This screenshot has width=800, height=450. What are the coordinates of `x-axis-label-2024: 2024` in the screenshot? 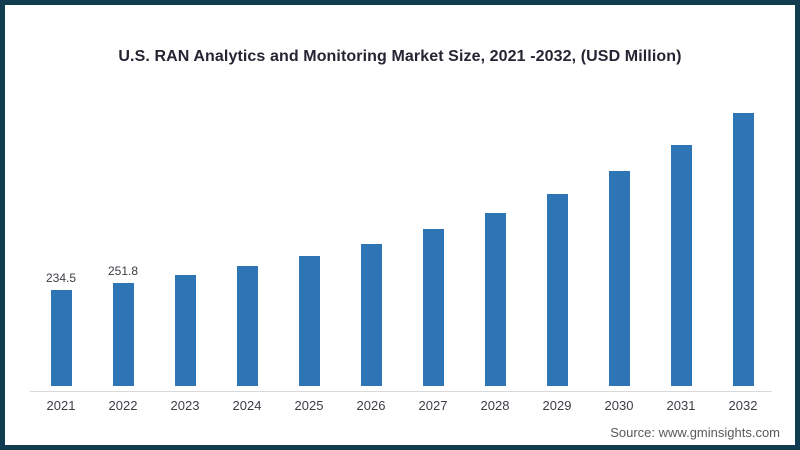 It's located at (247, 405).